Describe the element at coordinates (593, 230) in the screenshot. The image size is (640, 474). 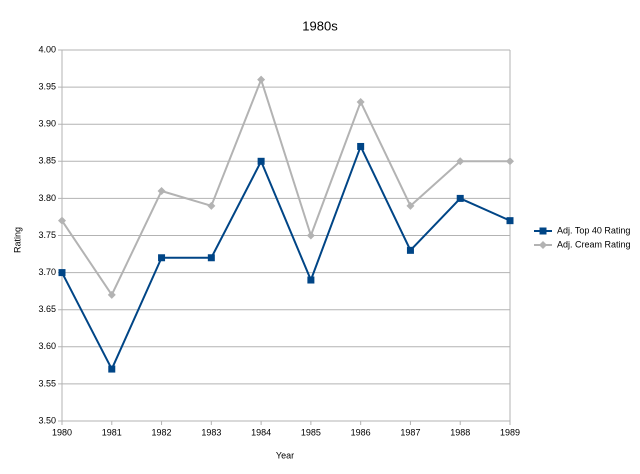
I see `legend-label: Adj. Top 40 Rating` at that location.